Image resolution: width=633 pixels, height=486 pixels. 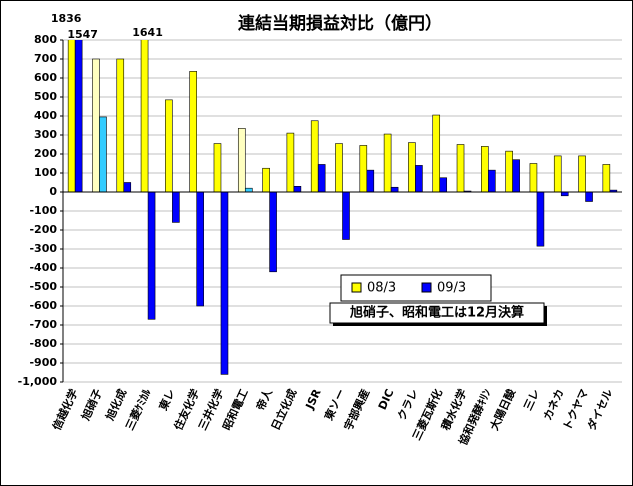 I want to click on y-tick-label: 700, so click(x=45, y=58).